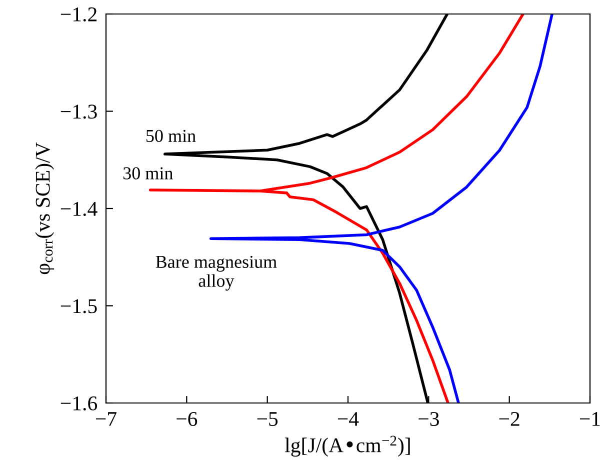 The image size is (606, 468). Describe the element at coordinates (78, 111) in the screenshot. I see `y-tick-label: −1.3` at that location.